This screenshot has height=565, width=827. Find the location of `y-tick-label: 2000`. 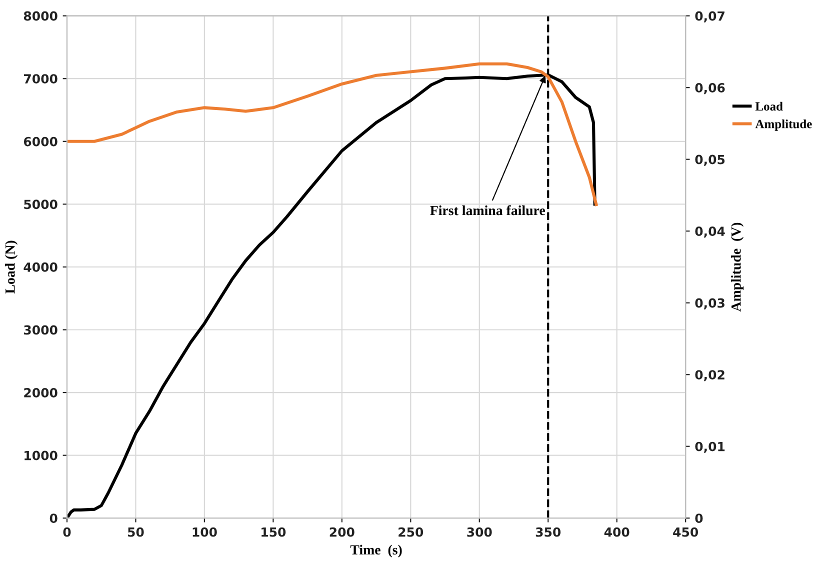

y-tick-label: 2000 is located at coordinates (41, 393).